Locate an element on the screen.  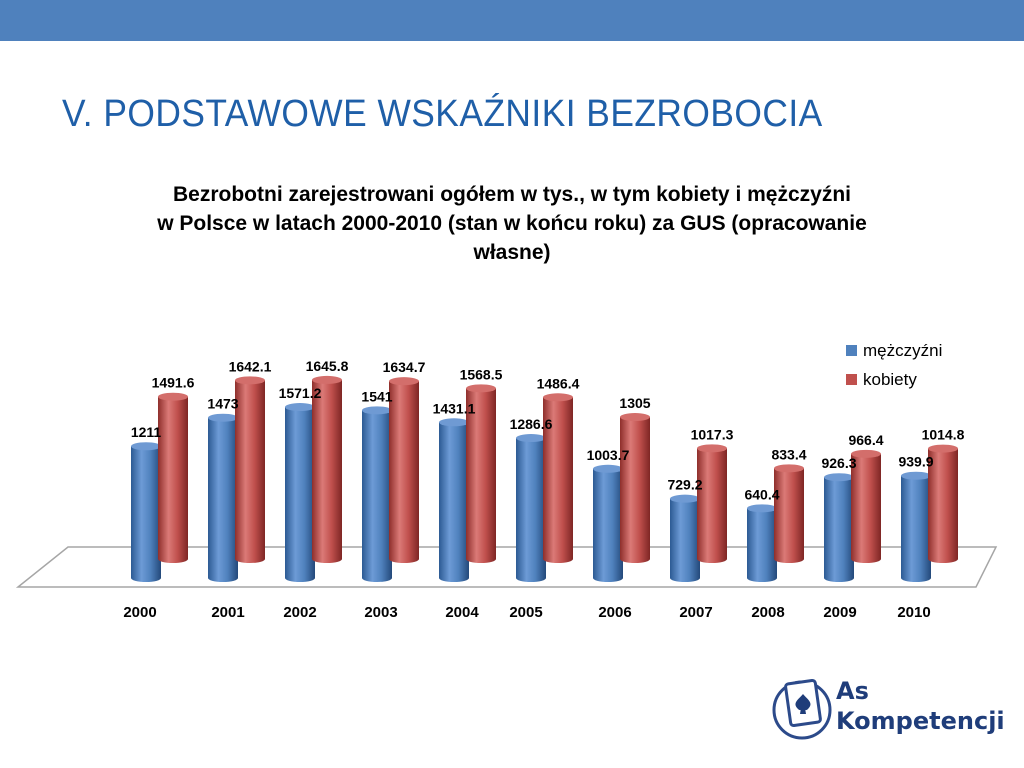
bar-women-2004 is located at coordinates (481, 473).